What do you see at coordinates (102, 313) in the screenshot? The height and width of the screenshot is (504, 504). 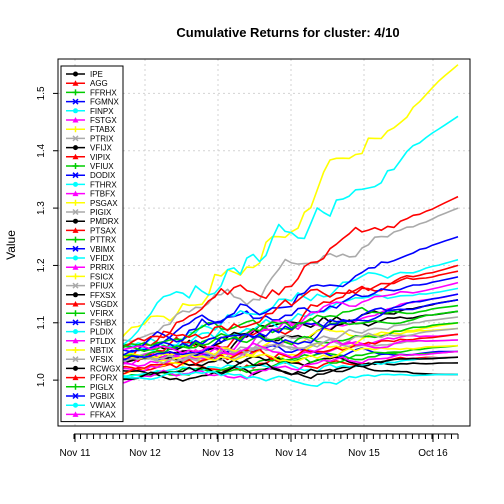 I see `legend-label-vfirx: VFIRX` at bounding box center [102, 313].